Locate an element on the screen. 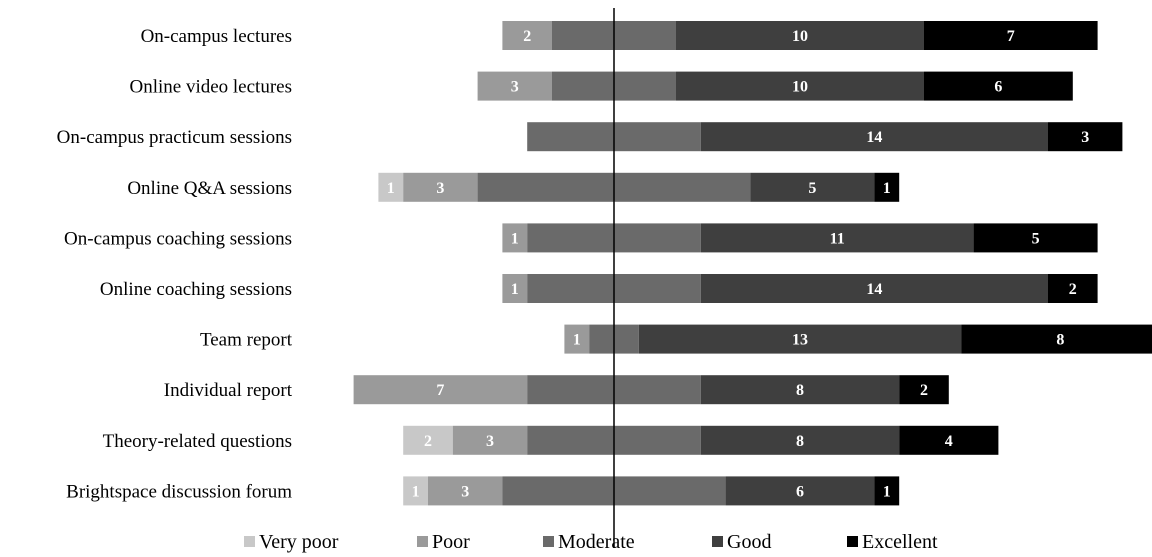  bar-individual-report-good is located at coordinates (800, 390).